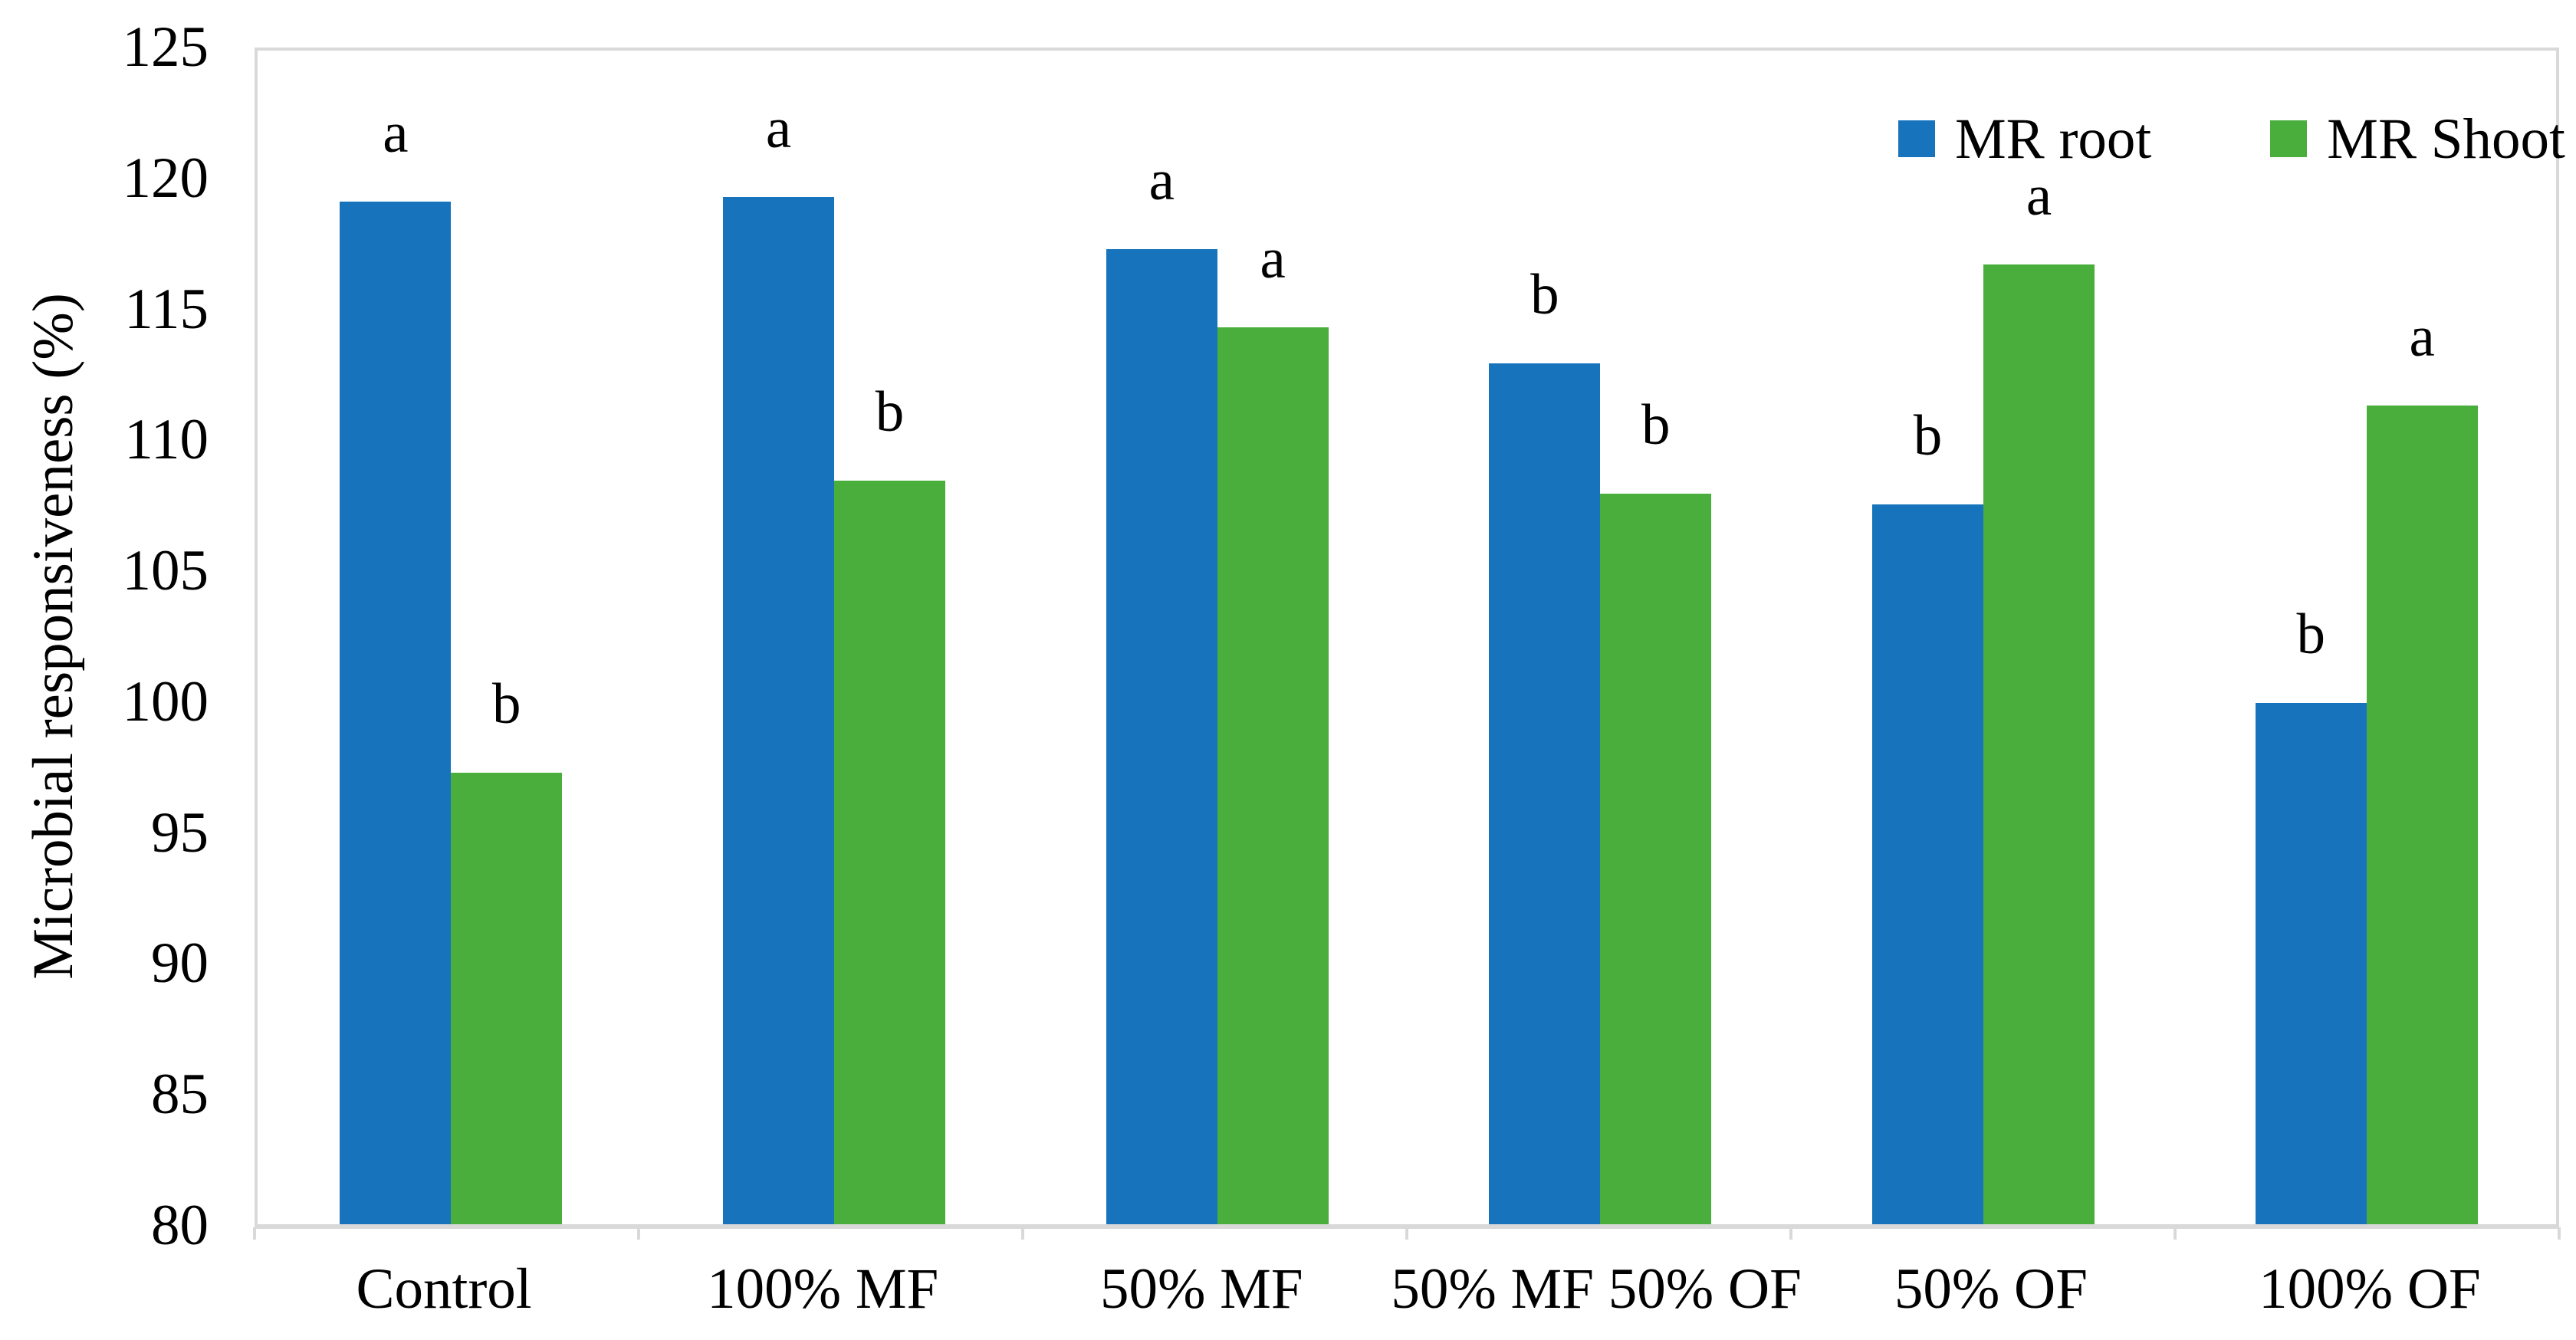  I want to click on y-tick-label-125: 125, so click(166, 47).